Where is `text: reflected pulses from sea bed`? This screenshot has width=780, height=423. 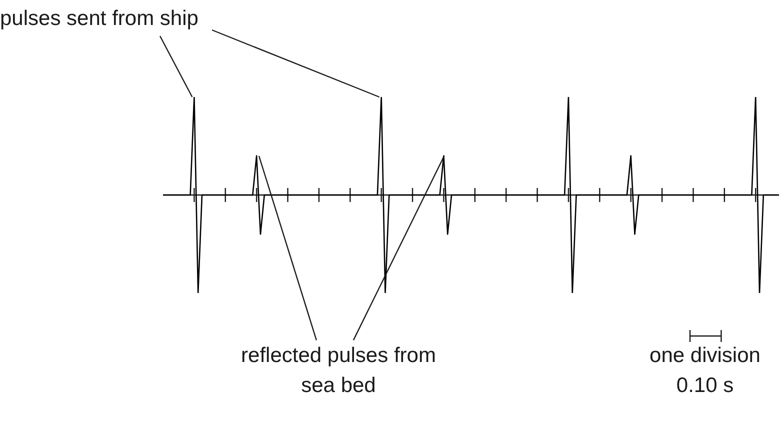
text: reflected pulses from sea bed is located at coordinates (338, 371).